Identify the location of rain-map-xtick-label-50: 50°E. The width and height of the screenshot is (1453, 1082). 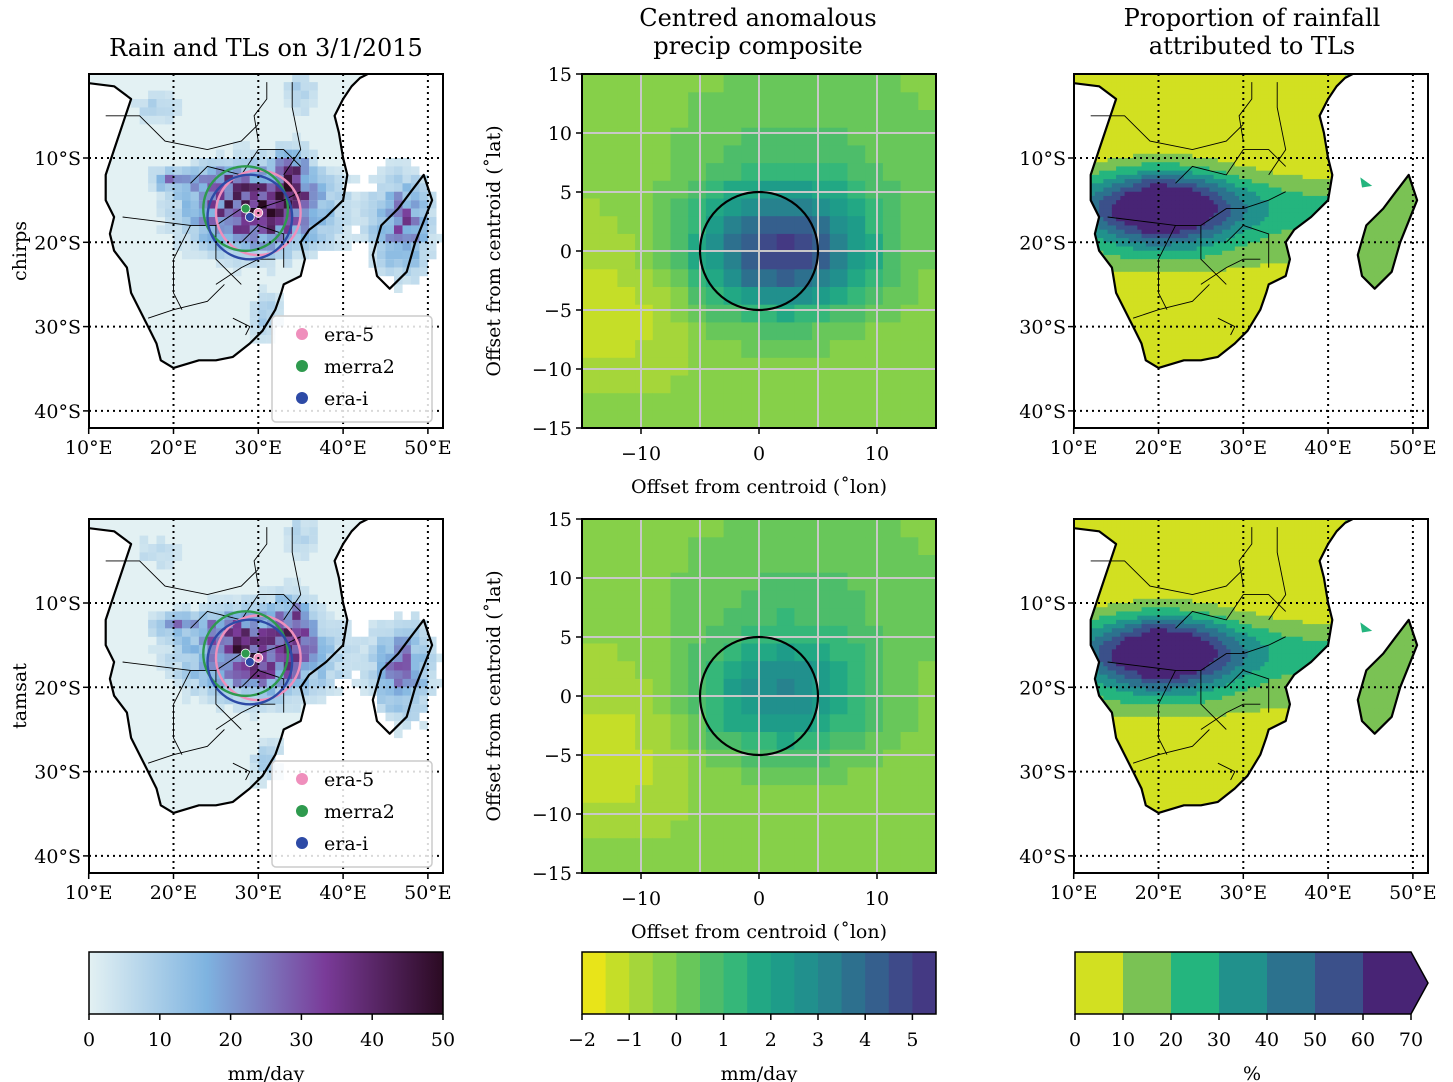
(428, 893).